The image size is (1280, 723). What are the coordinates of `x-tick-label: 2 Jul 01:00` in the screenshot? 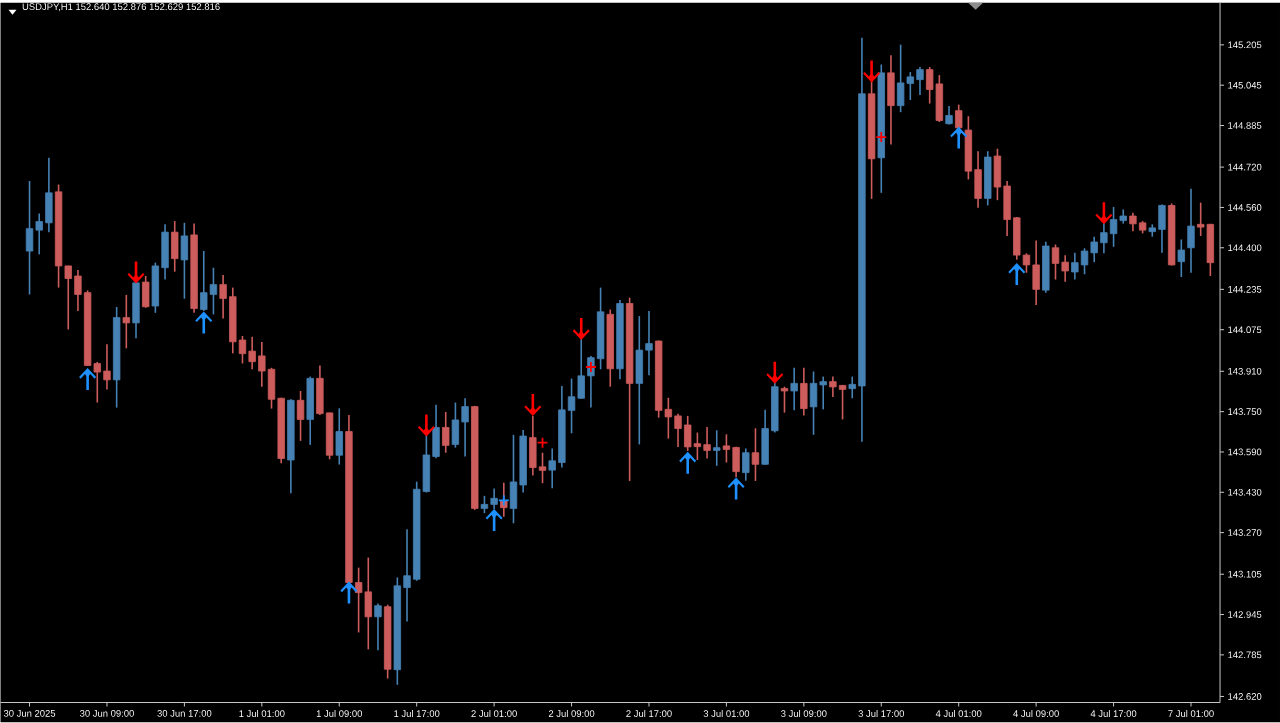 It's located at (494, 714).